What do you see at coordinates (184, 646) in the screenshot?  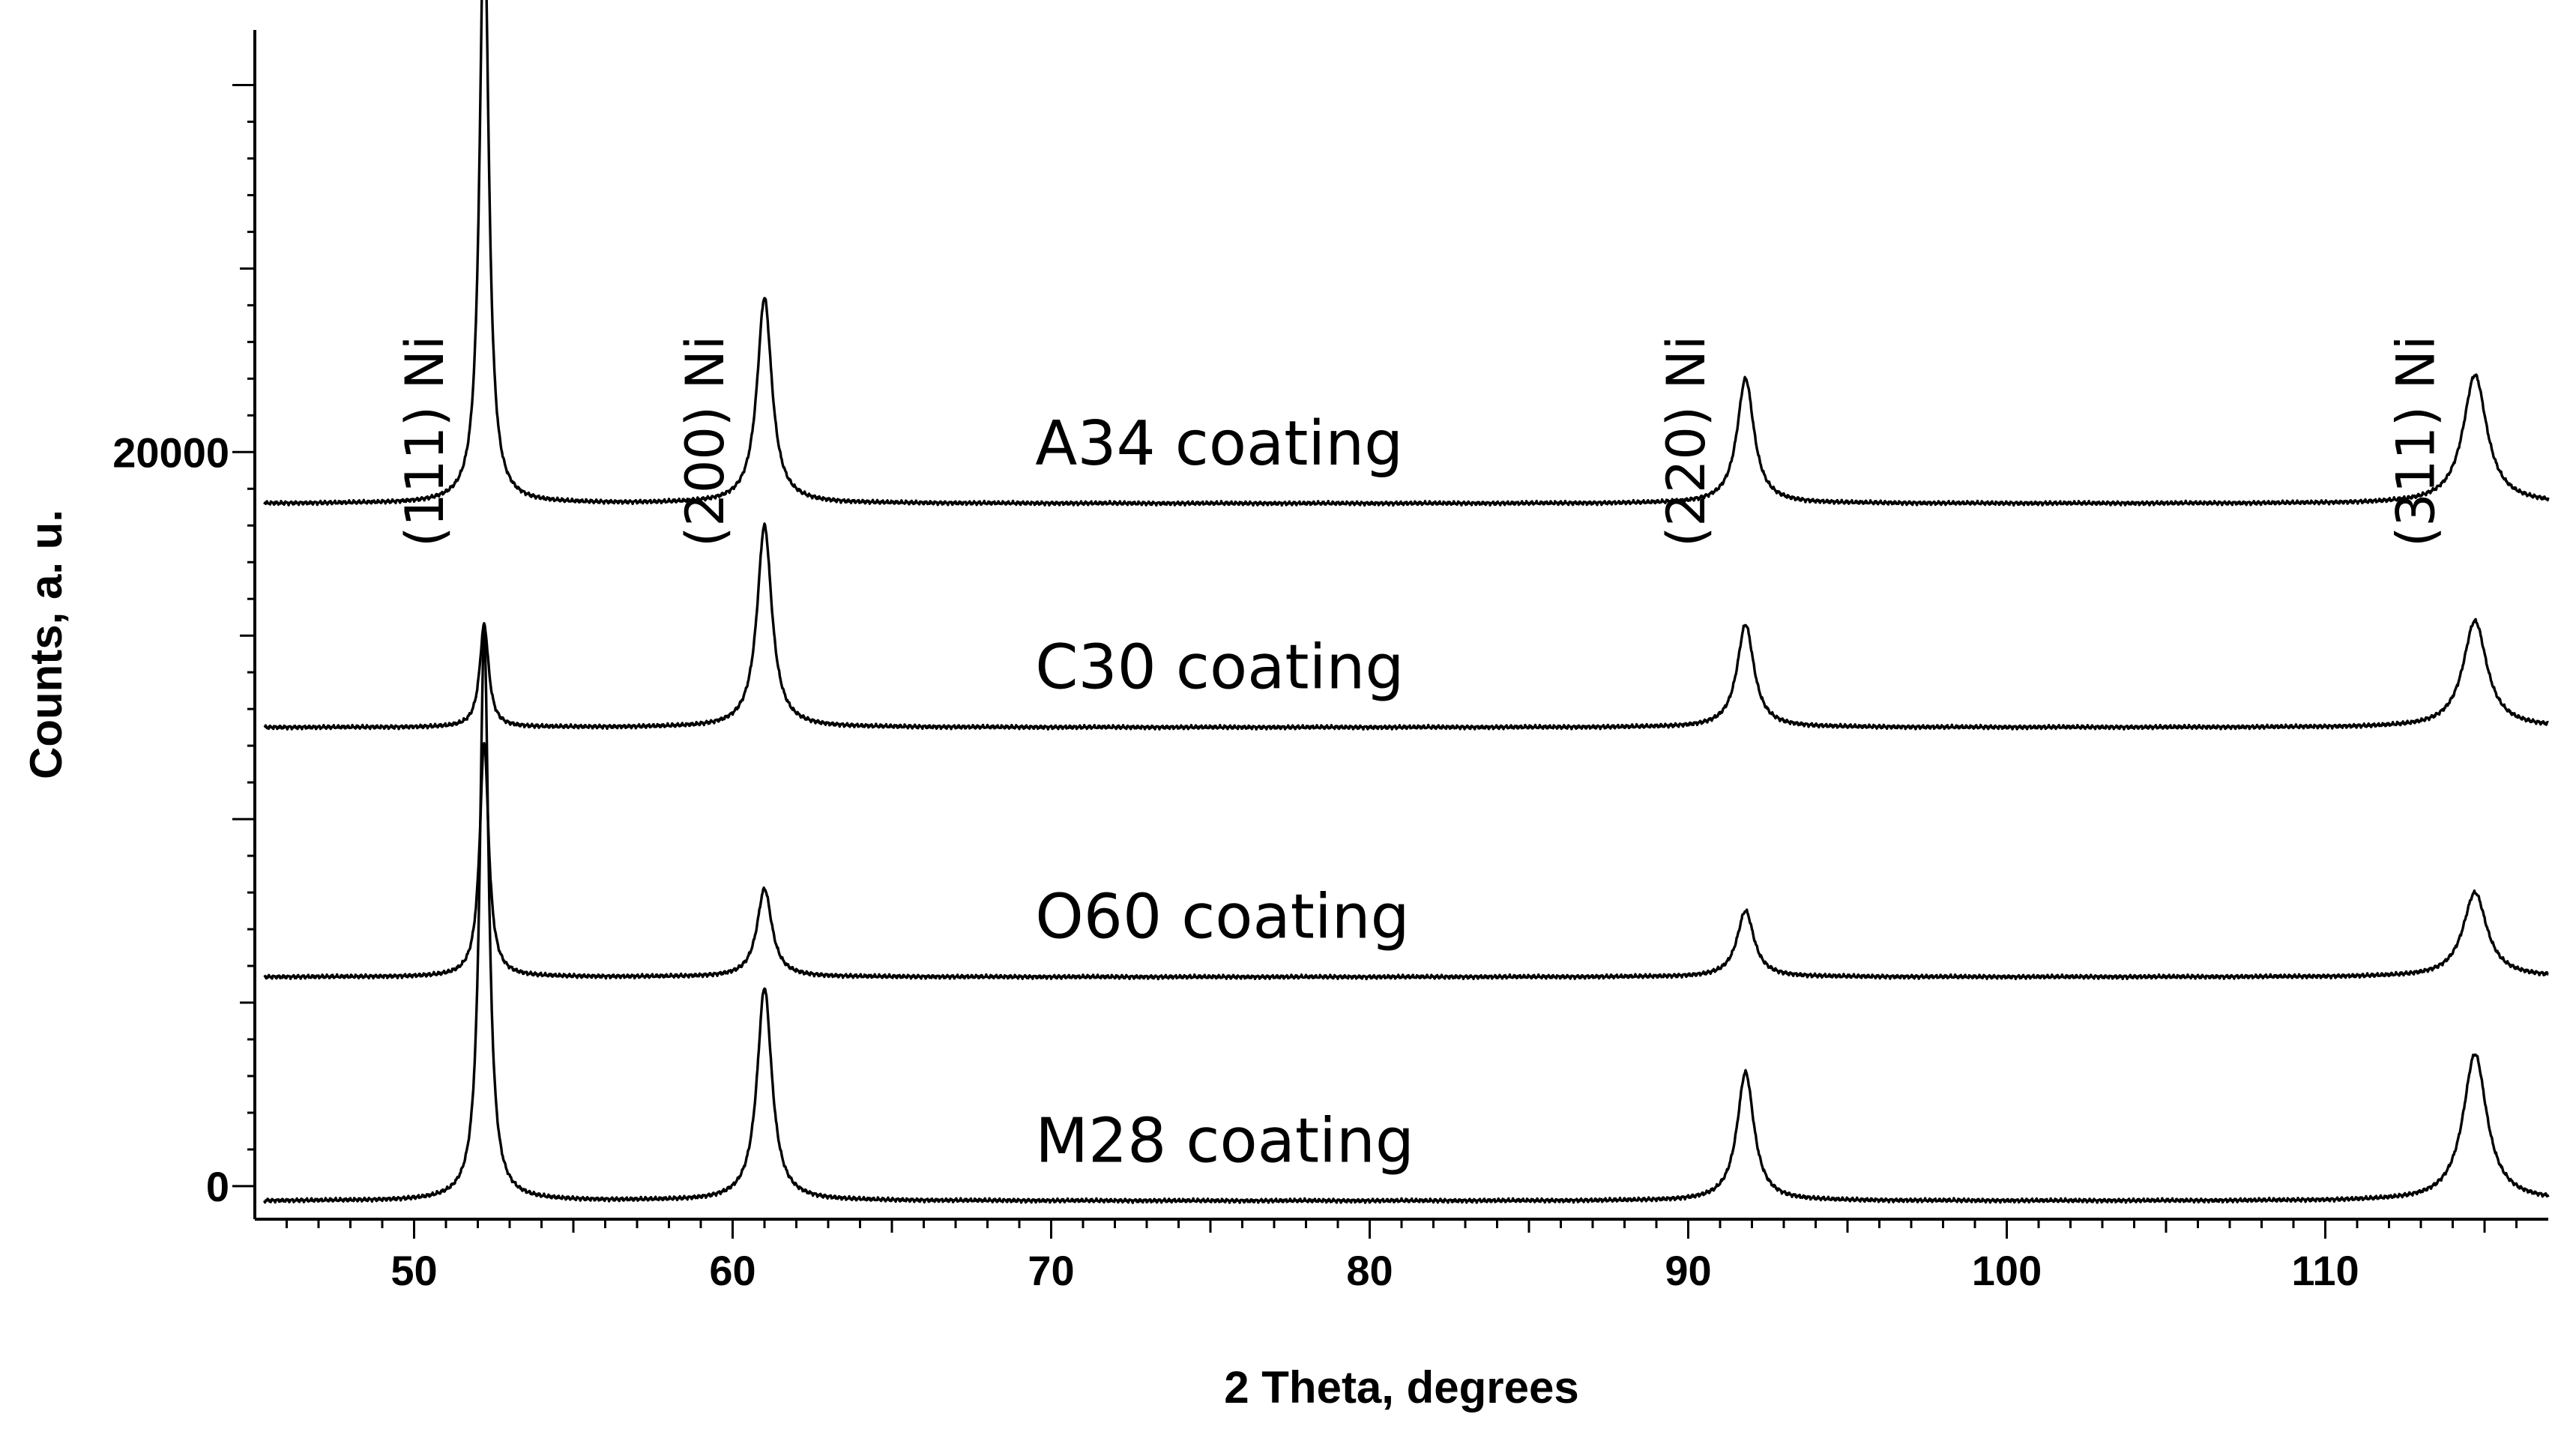 I see `y-axis-ticks: 0 20000` at bounding box center [184, 646].